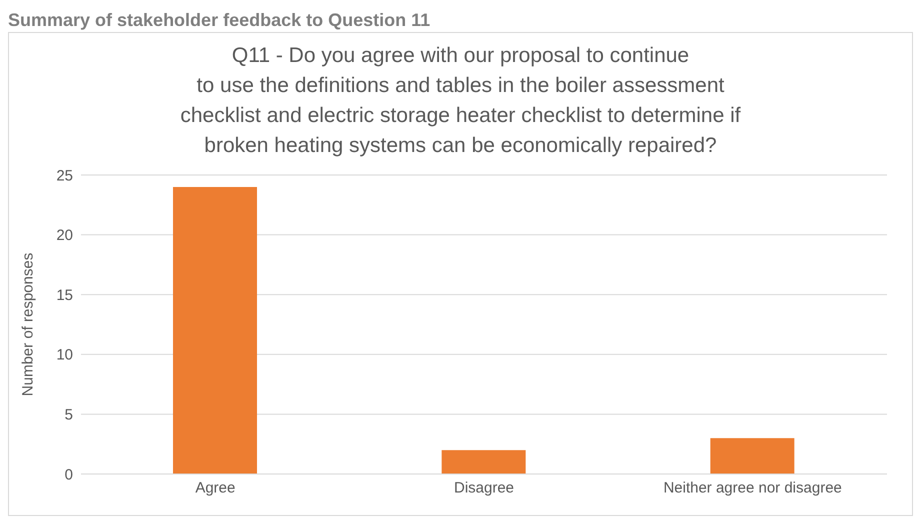 The width and height of the screenshot is (921, 527). I want to click on y-tick-label: 5, so click(68, 415).